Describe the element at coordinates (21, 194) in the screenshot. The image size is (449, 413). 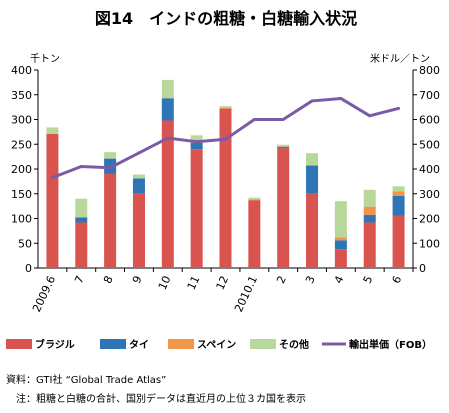
I see `left-tick-label: 150` at that location.